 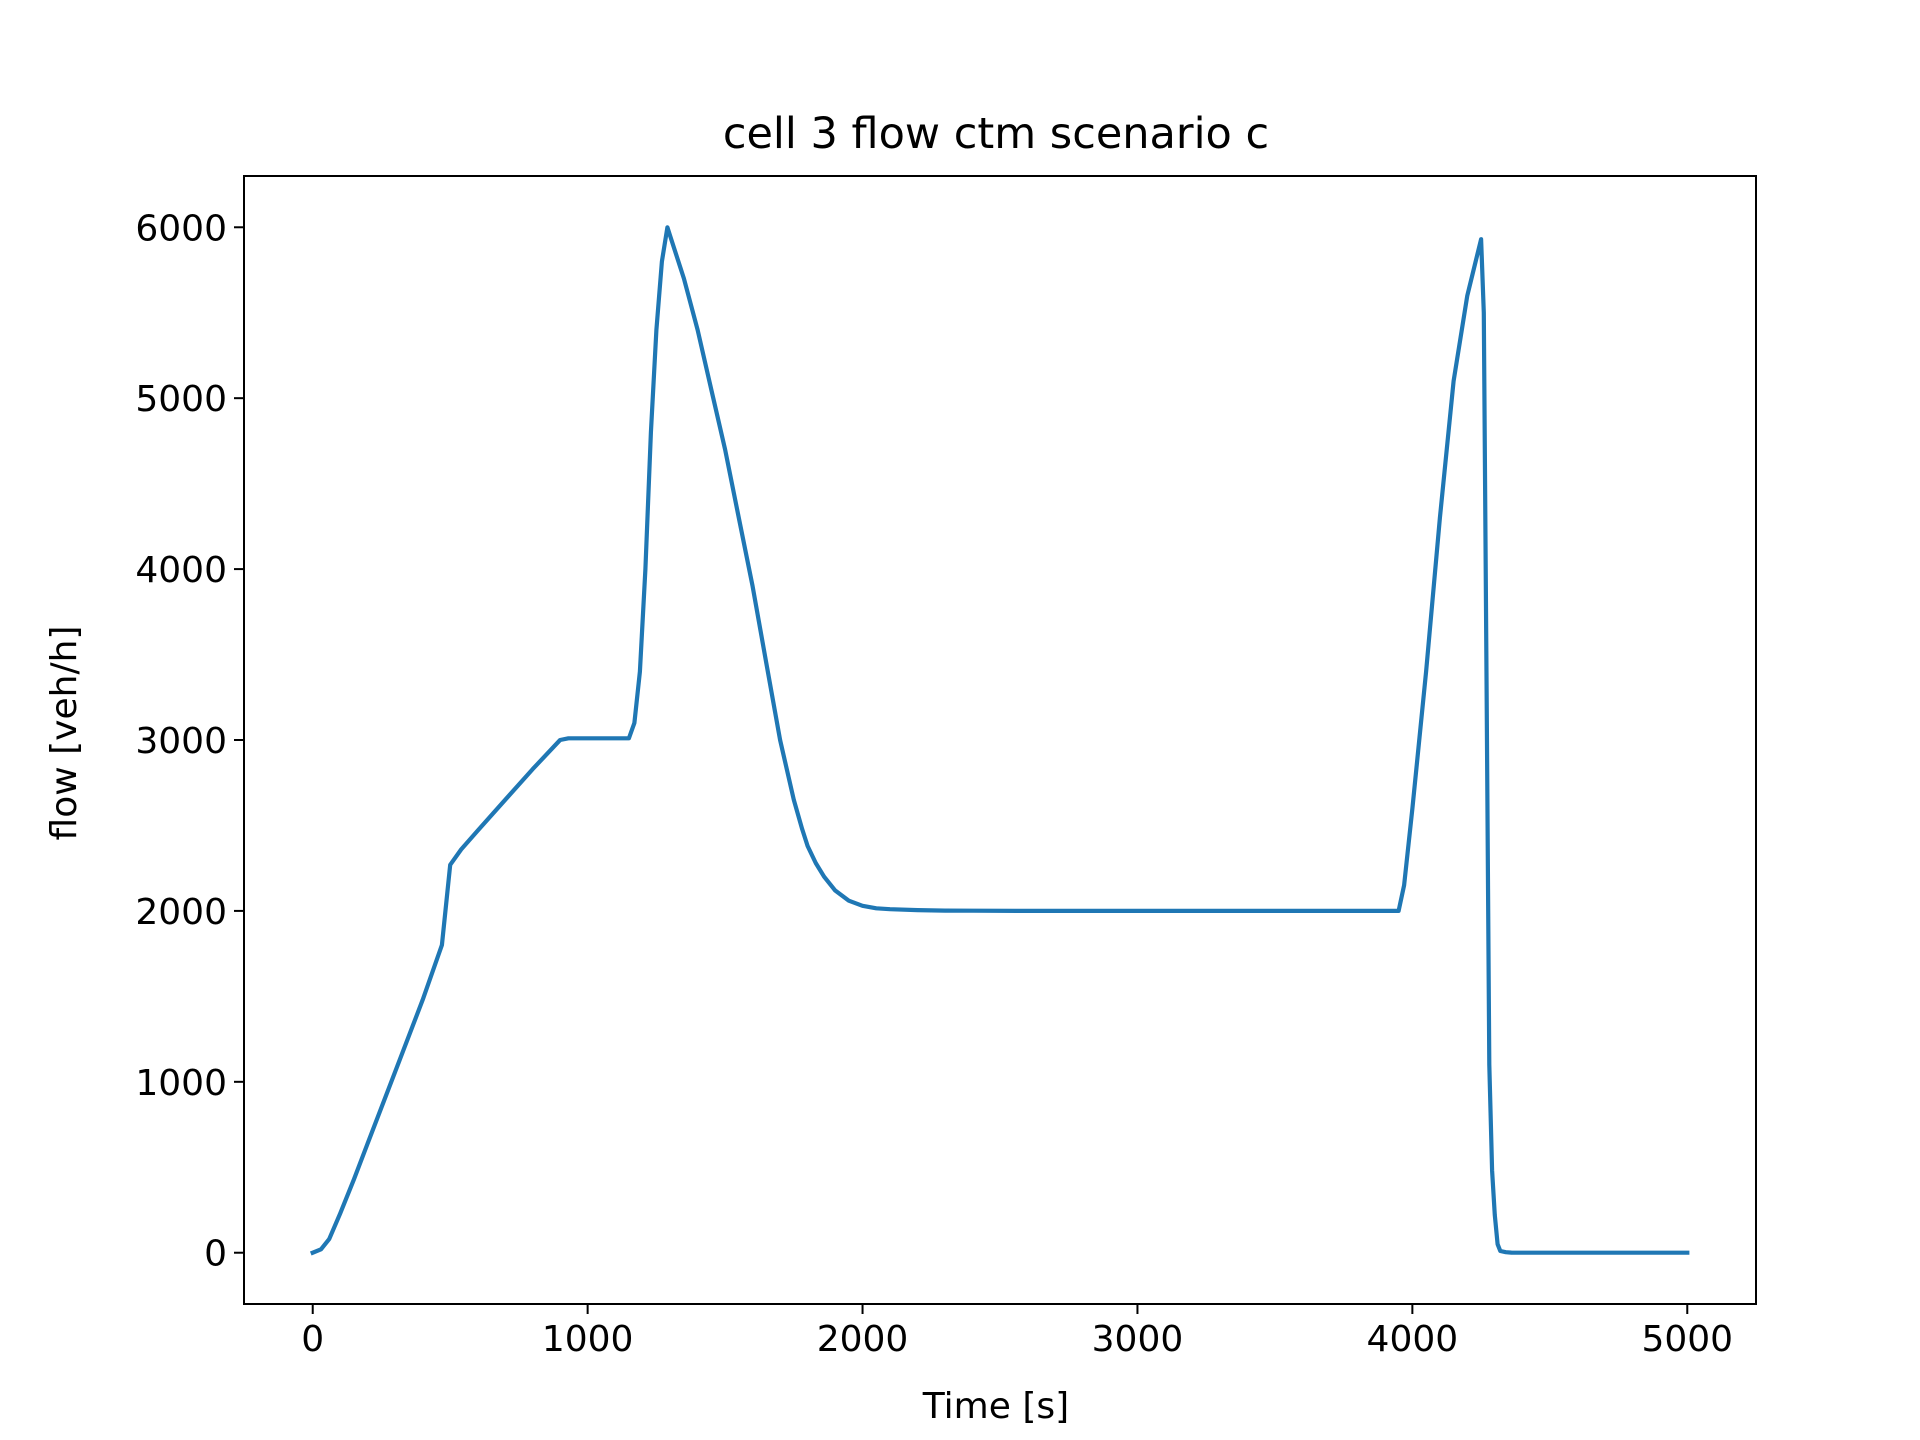 I want to click on y-tick-label: 4000, so click(x=181, y=570).